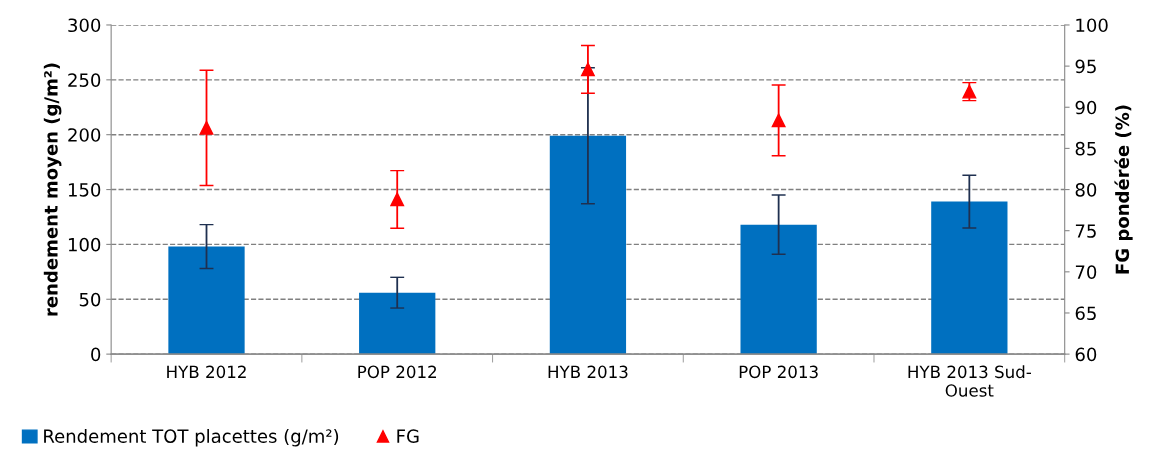 This screenshot has height=454, width=1170. I want to click on y-tick-label: 300, so click(84, 25).